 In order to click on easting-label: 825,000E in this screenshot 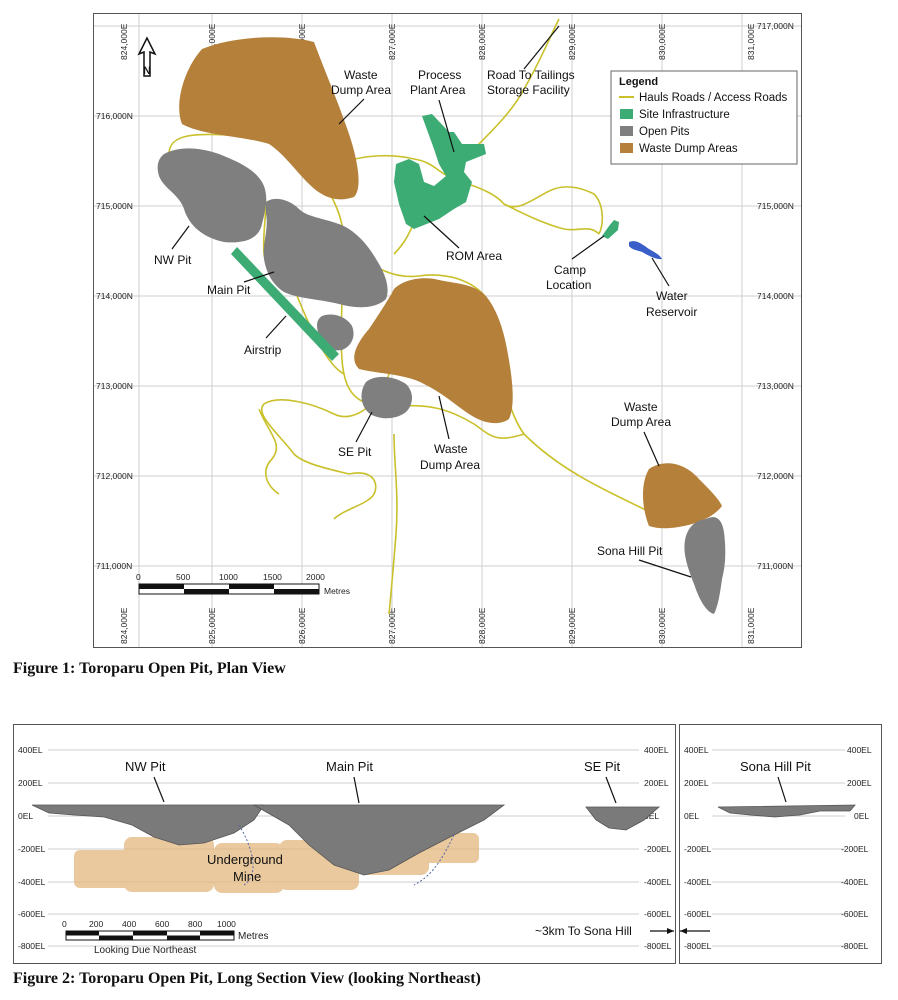, I will do `click(212, 625)`.